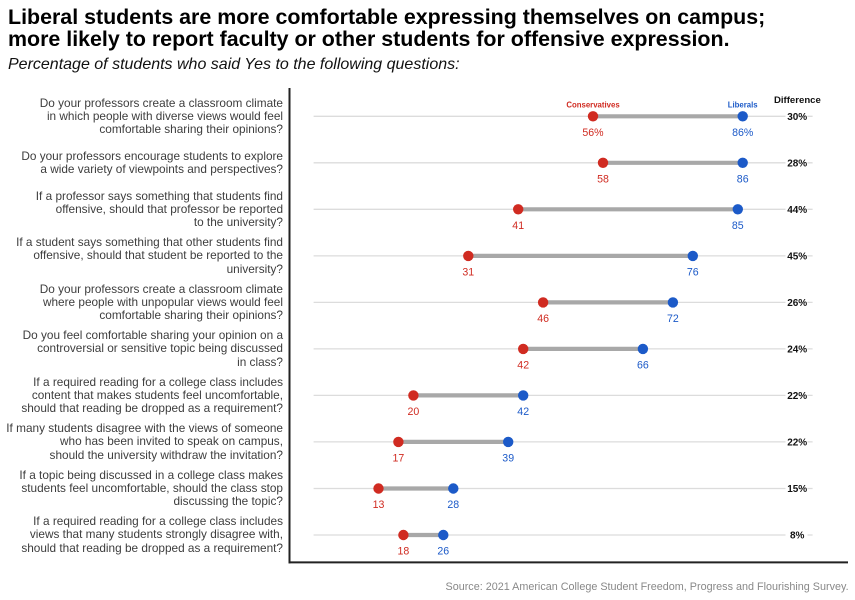 The height and width of the screenshot is (600, 855). Describe the element at coordinates (379, 505) in the screenshot. I see `svg-text: 13` at that location.